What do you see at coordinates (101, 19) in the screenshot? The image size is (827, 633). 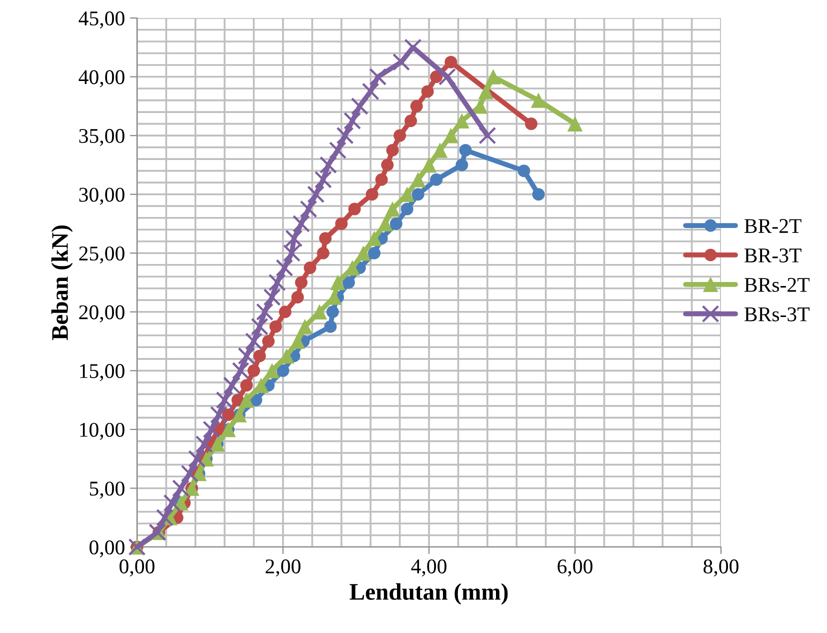 I see `y-tick-label: 45,00` at bounding box center [101, 19].